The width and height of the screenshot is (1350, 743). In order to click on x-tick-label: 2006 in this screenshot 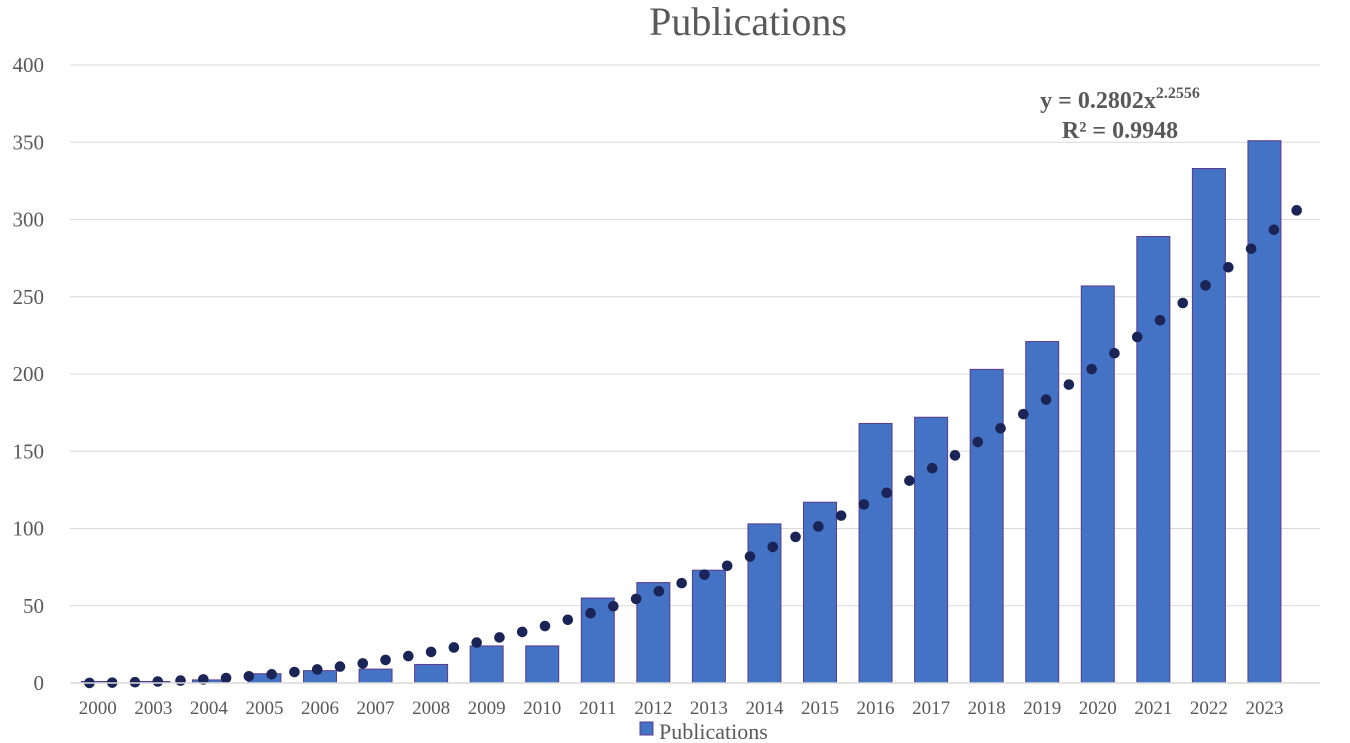, I will do `click(320, 708)`.